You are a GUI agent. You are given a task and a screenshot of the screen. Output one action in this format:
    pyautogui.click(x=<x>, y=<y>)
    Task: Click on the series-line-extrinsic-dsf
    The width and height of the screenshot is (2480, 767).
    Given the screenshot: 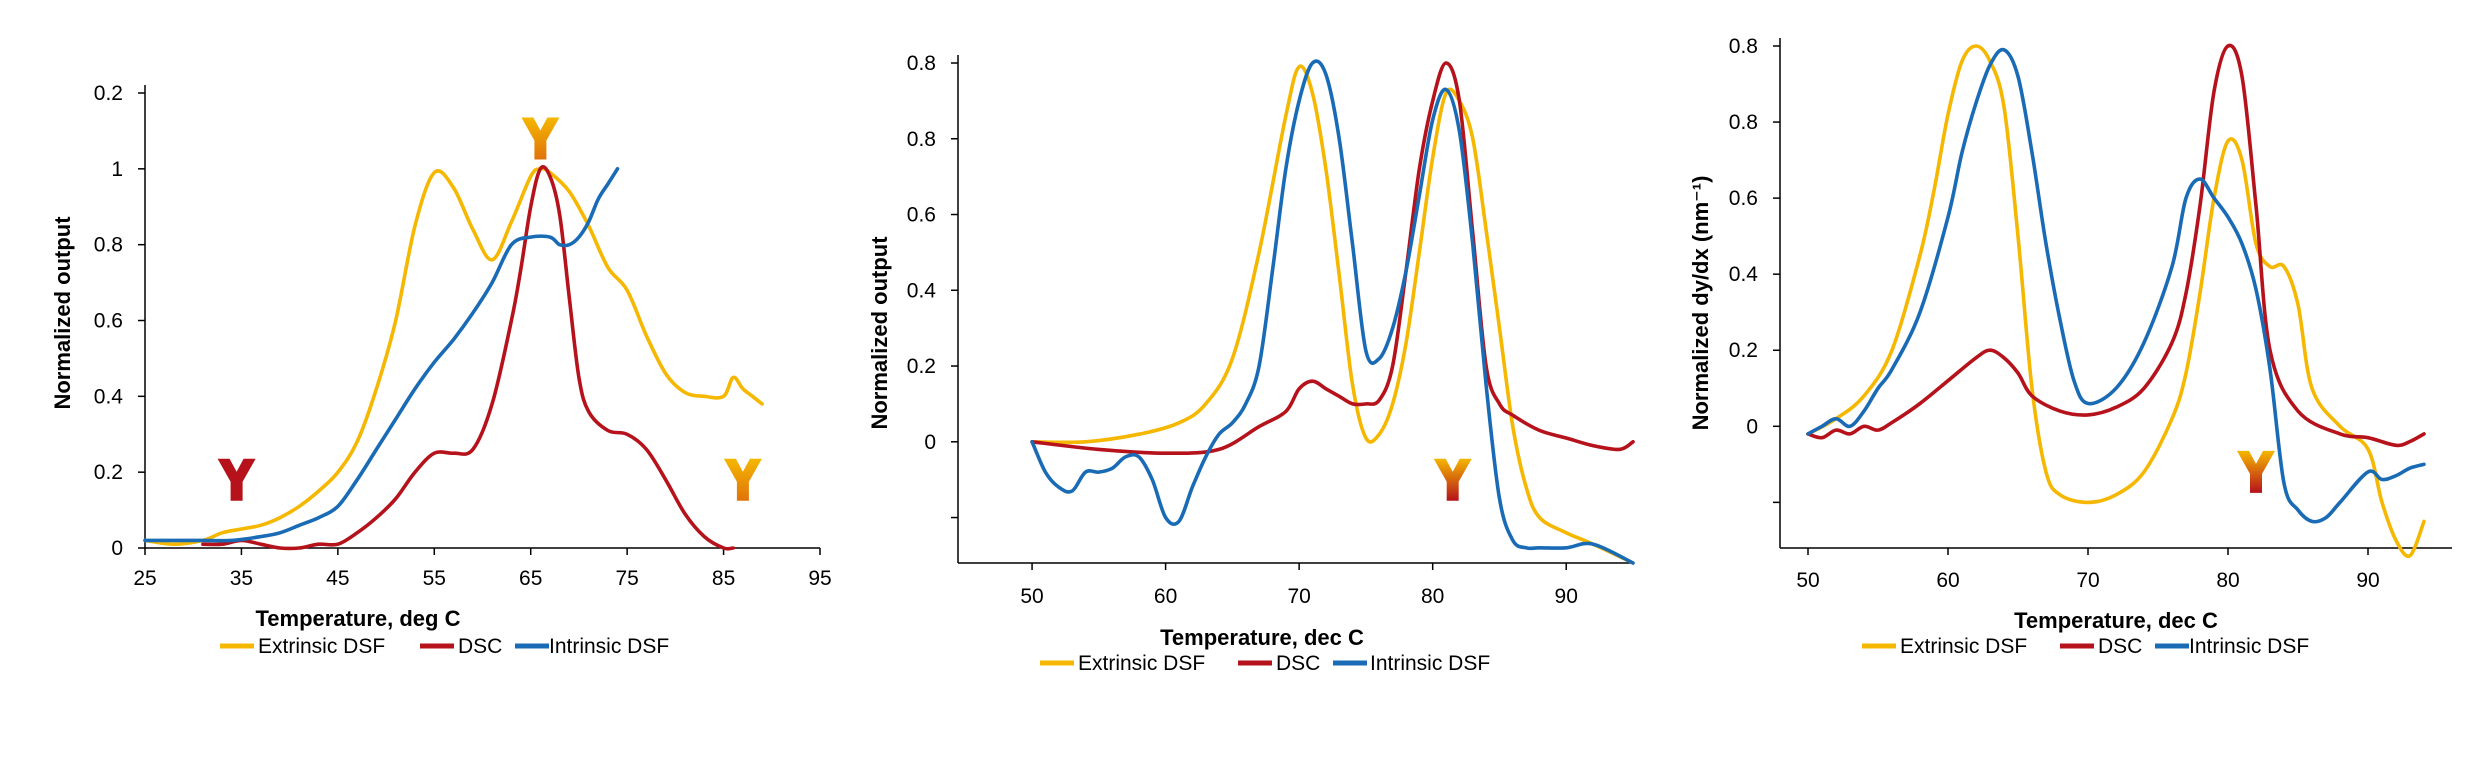 What is the action you would take?
    pyautogui.click(x=453, y=356)
    